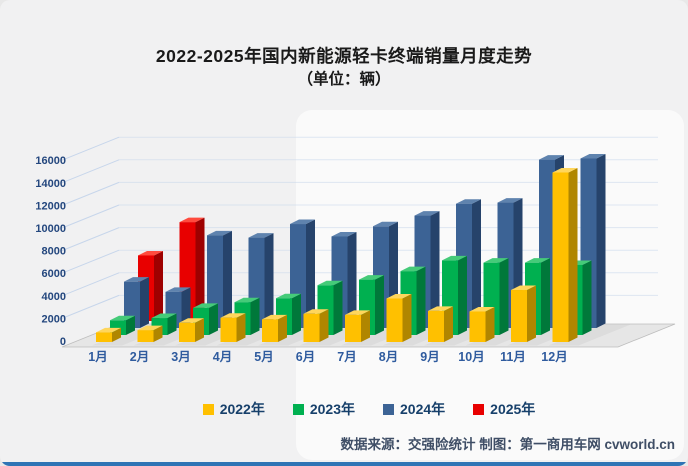 The image size is (688, 466). What do you see at coordinates (479, 409) in the screenshot?
I see `legend-swatch-2025` at bounding box center [479, 409].